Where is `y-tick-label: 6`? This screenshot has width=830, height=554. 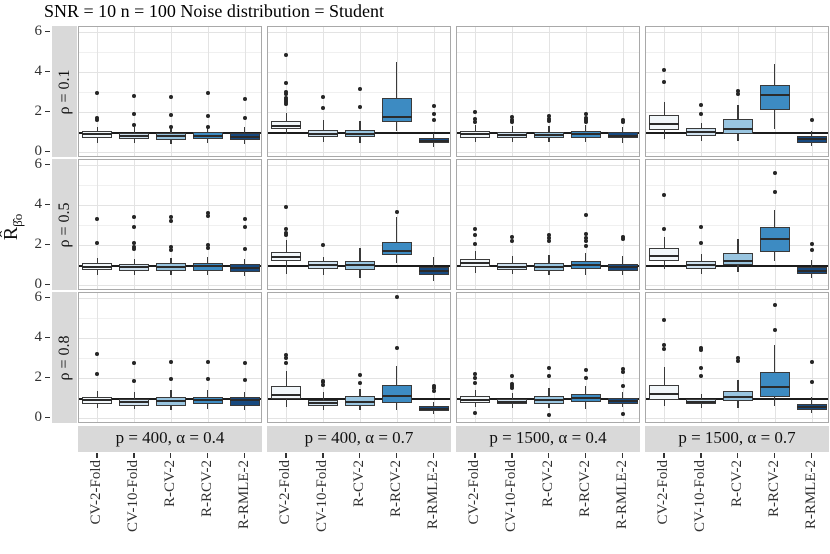 y-tick-label: 6 is located at coordinates (38, 164).